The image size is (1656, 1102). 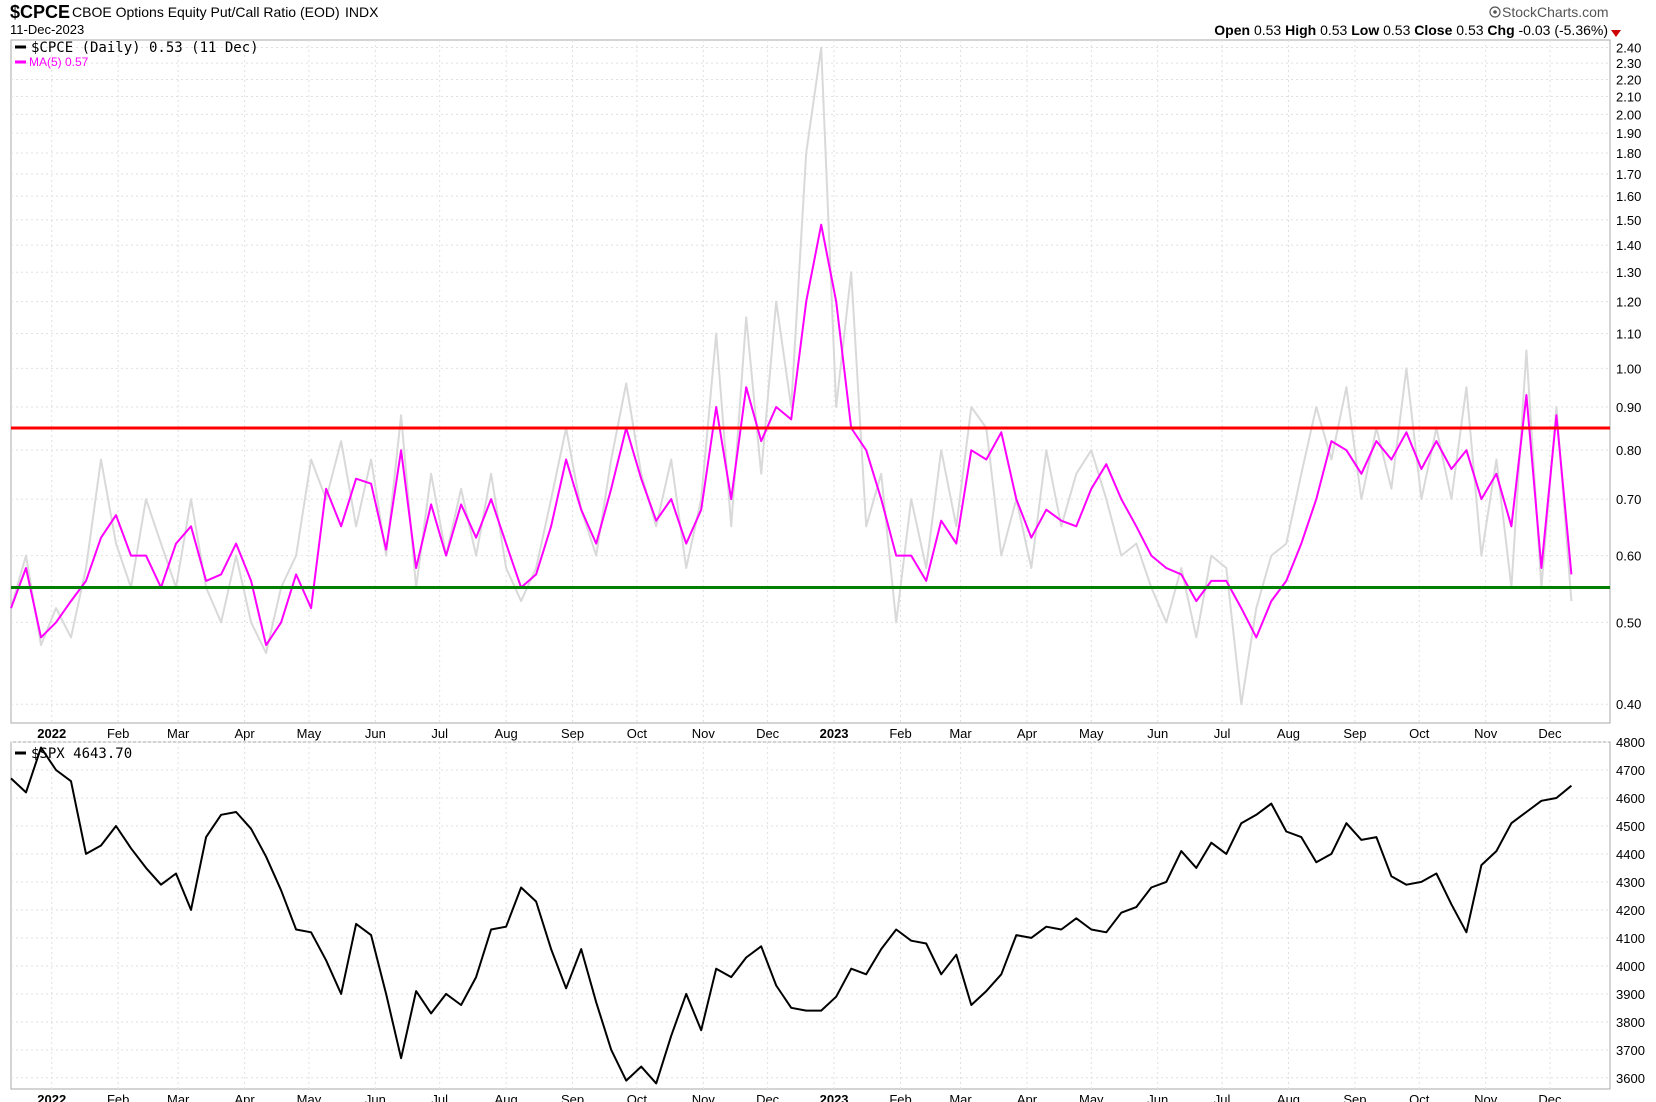 What do you see at coordinates (1630, 966) in the screenshot?
I see `y-tick-label: 4000` at bounding box center [1630, 966].